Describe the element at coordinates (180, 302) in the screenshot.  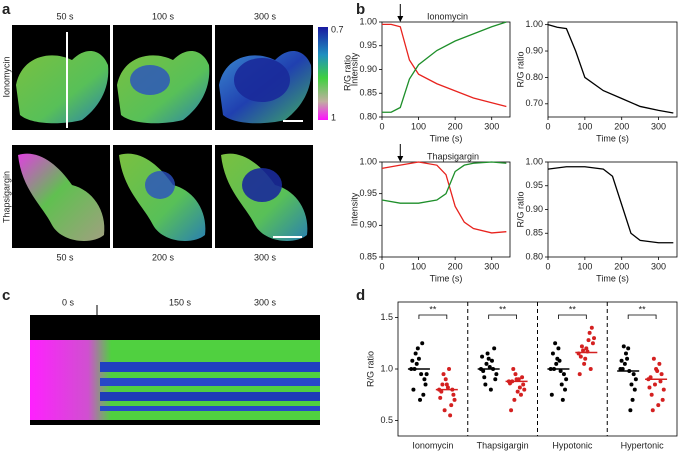
I see `time-label: 150 s` at that location.